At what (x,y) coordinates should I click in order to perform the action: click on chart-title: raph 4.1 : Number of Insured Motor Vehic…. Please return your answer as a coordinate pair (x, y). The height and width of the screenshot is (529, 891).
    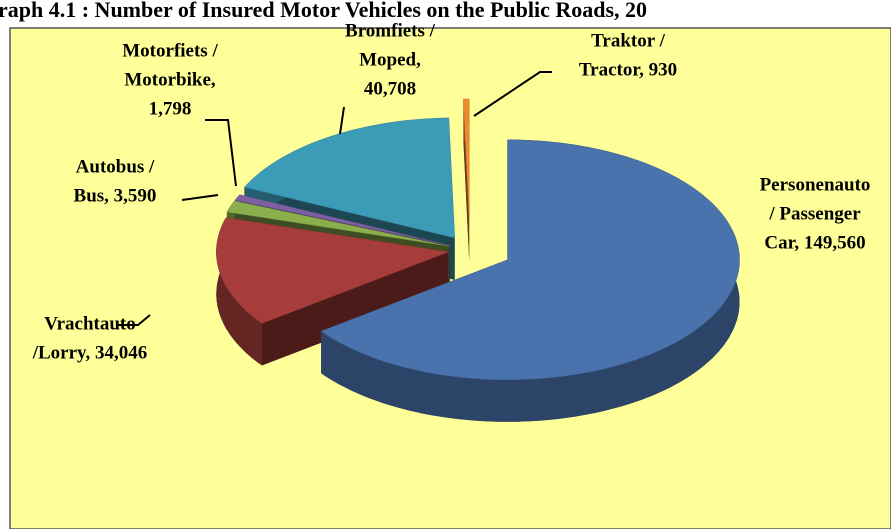
    Looking at the image, I should click on (323, 11).